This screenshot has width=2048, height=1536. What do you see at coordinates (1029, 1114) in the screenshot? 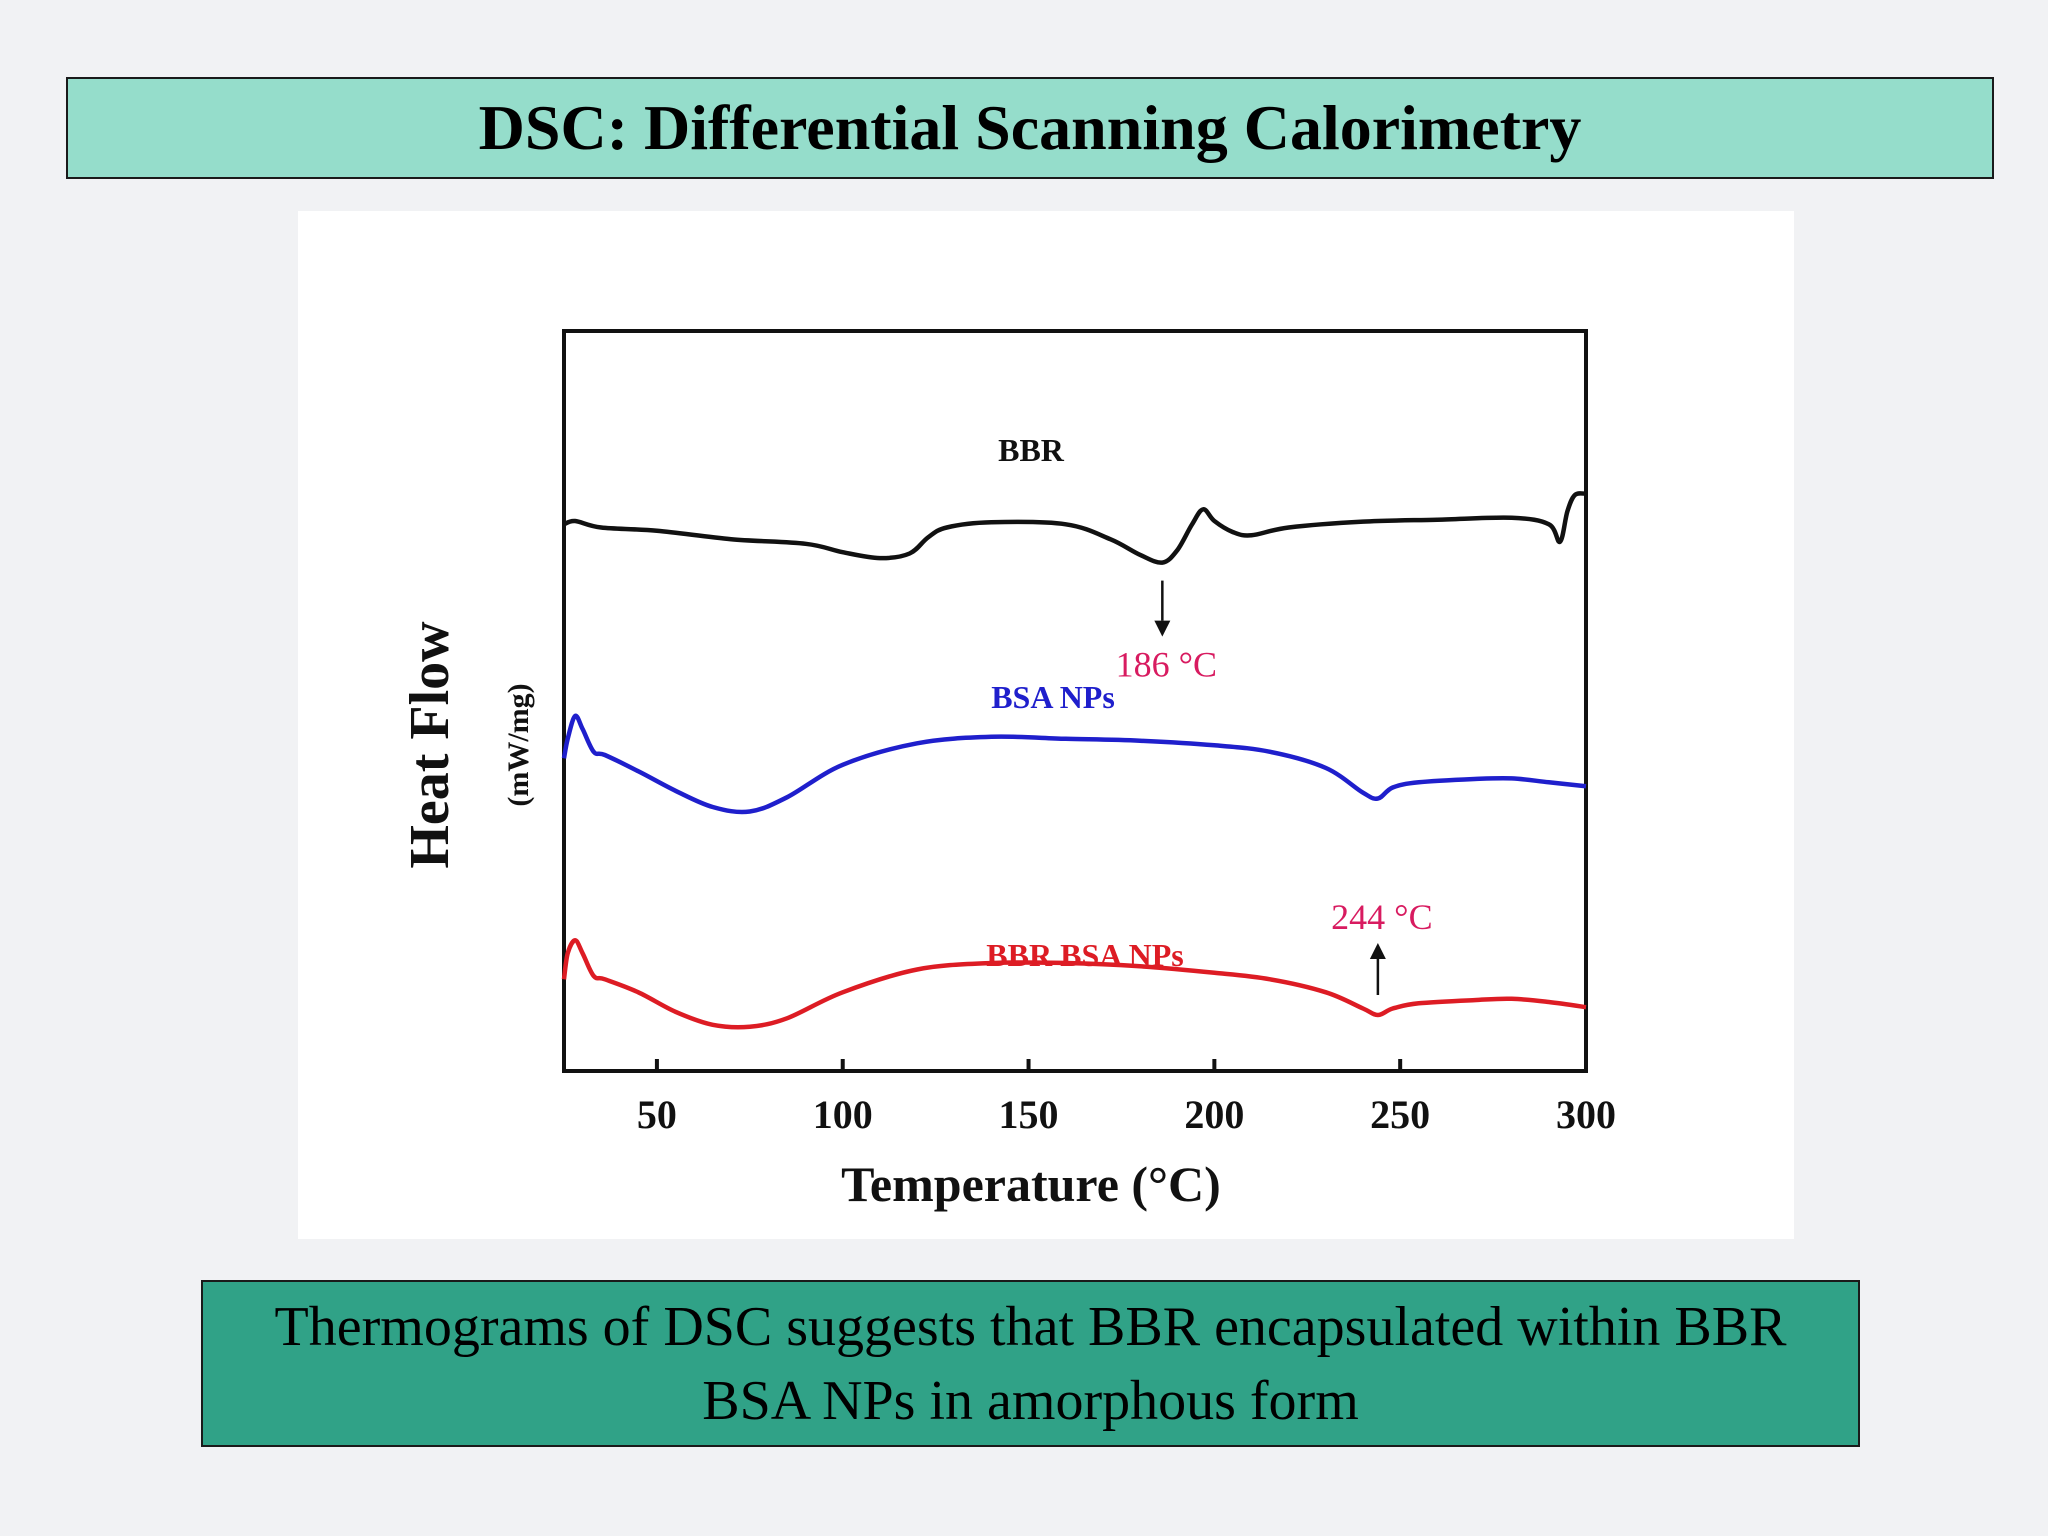
I see `x-tick-label-150: 150` at bounding box center [1029, 1114].